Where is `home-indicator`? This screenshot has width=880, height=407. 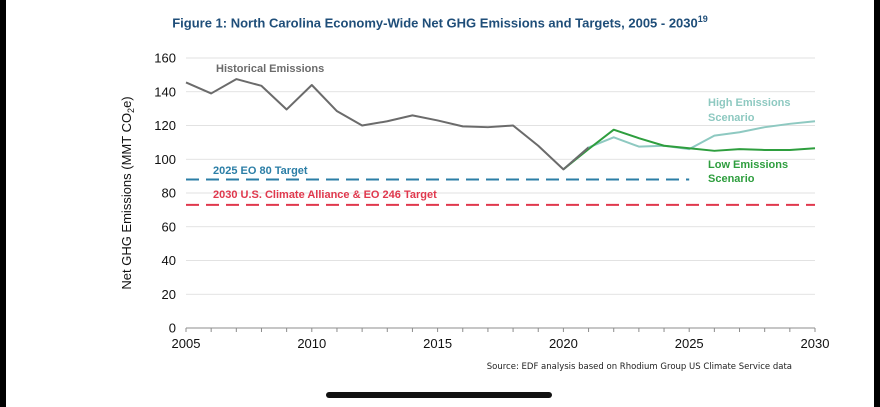 home-indicator is located at coordinates (439, 395).